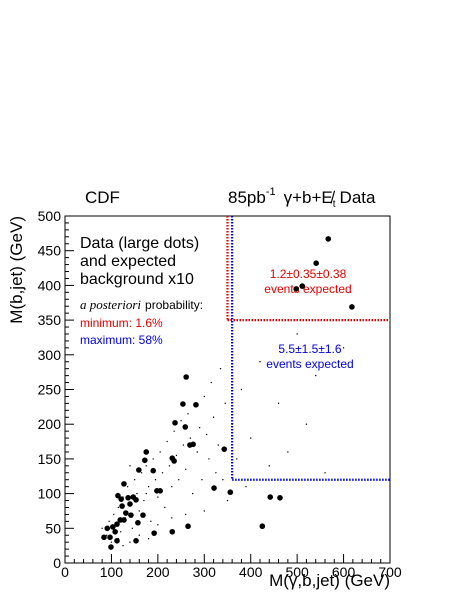 The width and height of the screenshot is (469, 607). I want to click on luminosity-exponent: -1, so click(271, 192).